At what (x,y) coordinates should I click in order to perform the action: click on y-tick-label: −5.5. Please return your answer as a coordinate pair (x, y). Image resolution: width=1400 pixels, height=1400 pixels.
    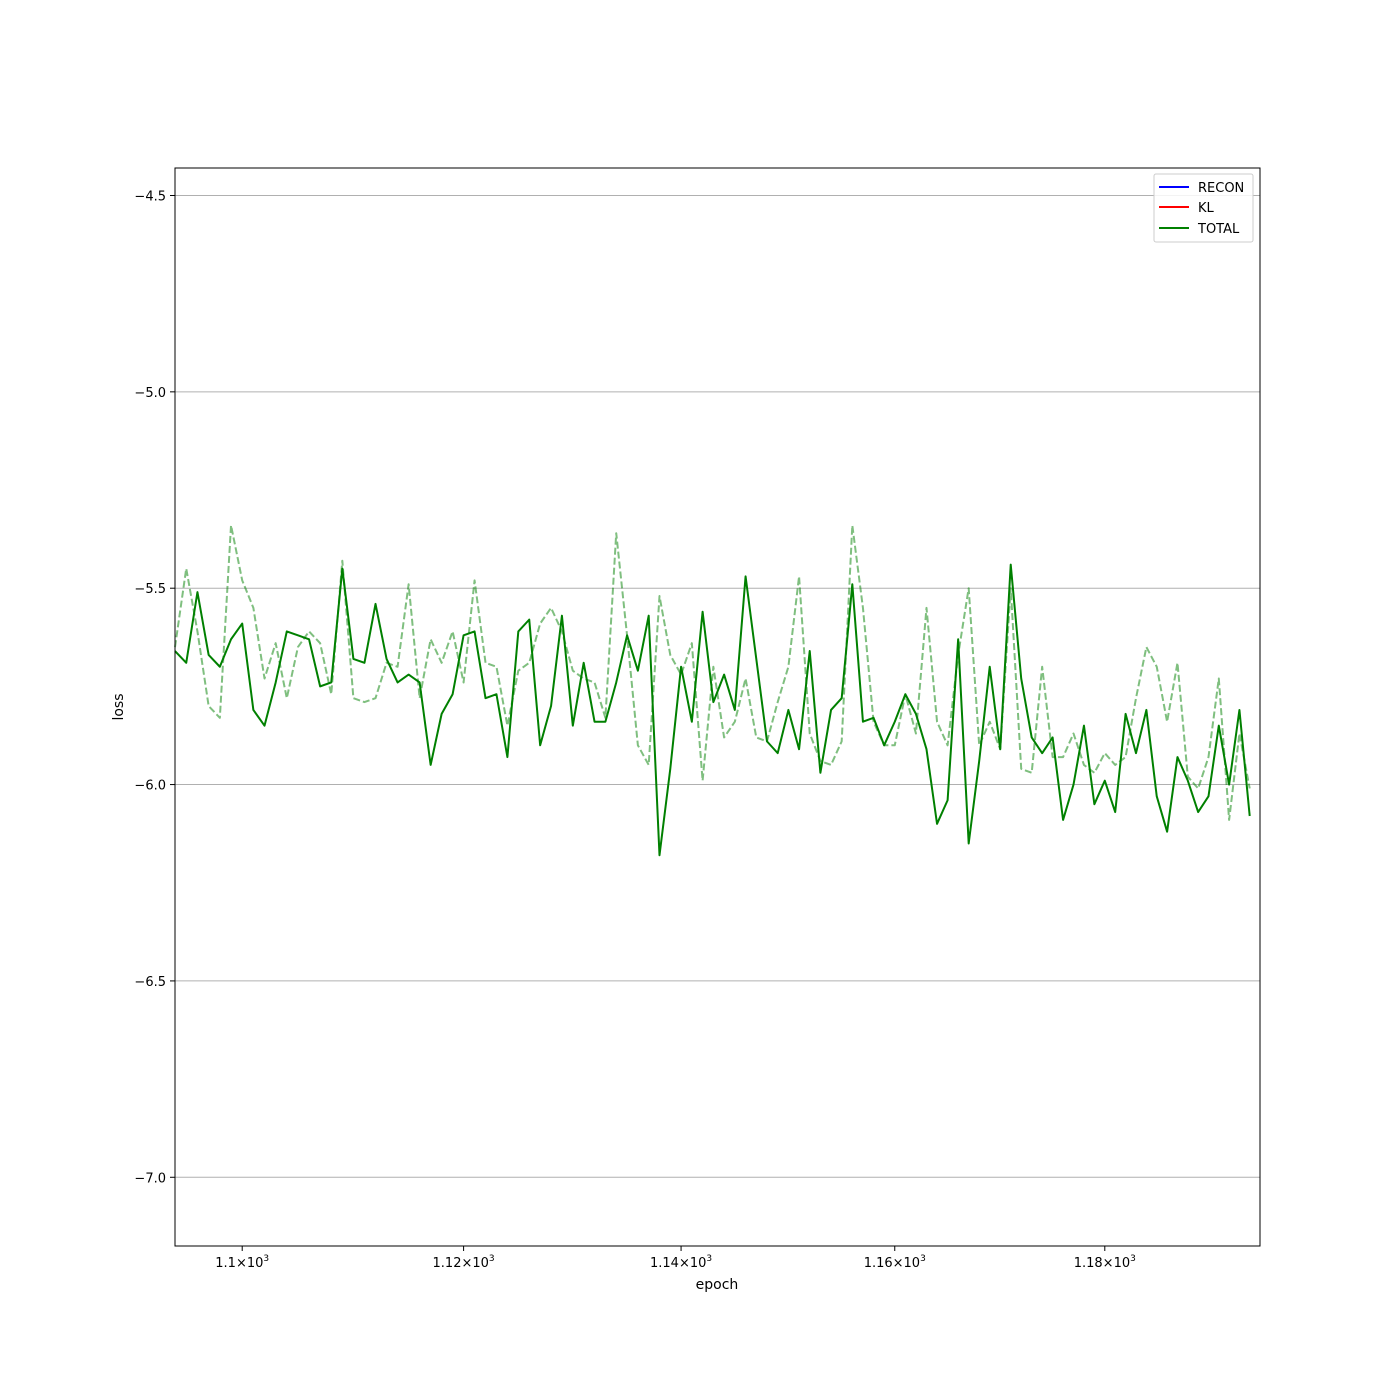
    Looking at the image, I should click on (150, 589).